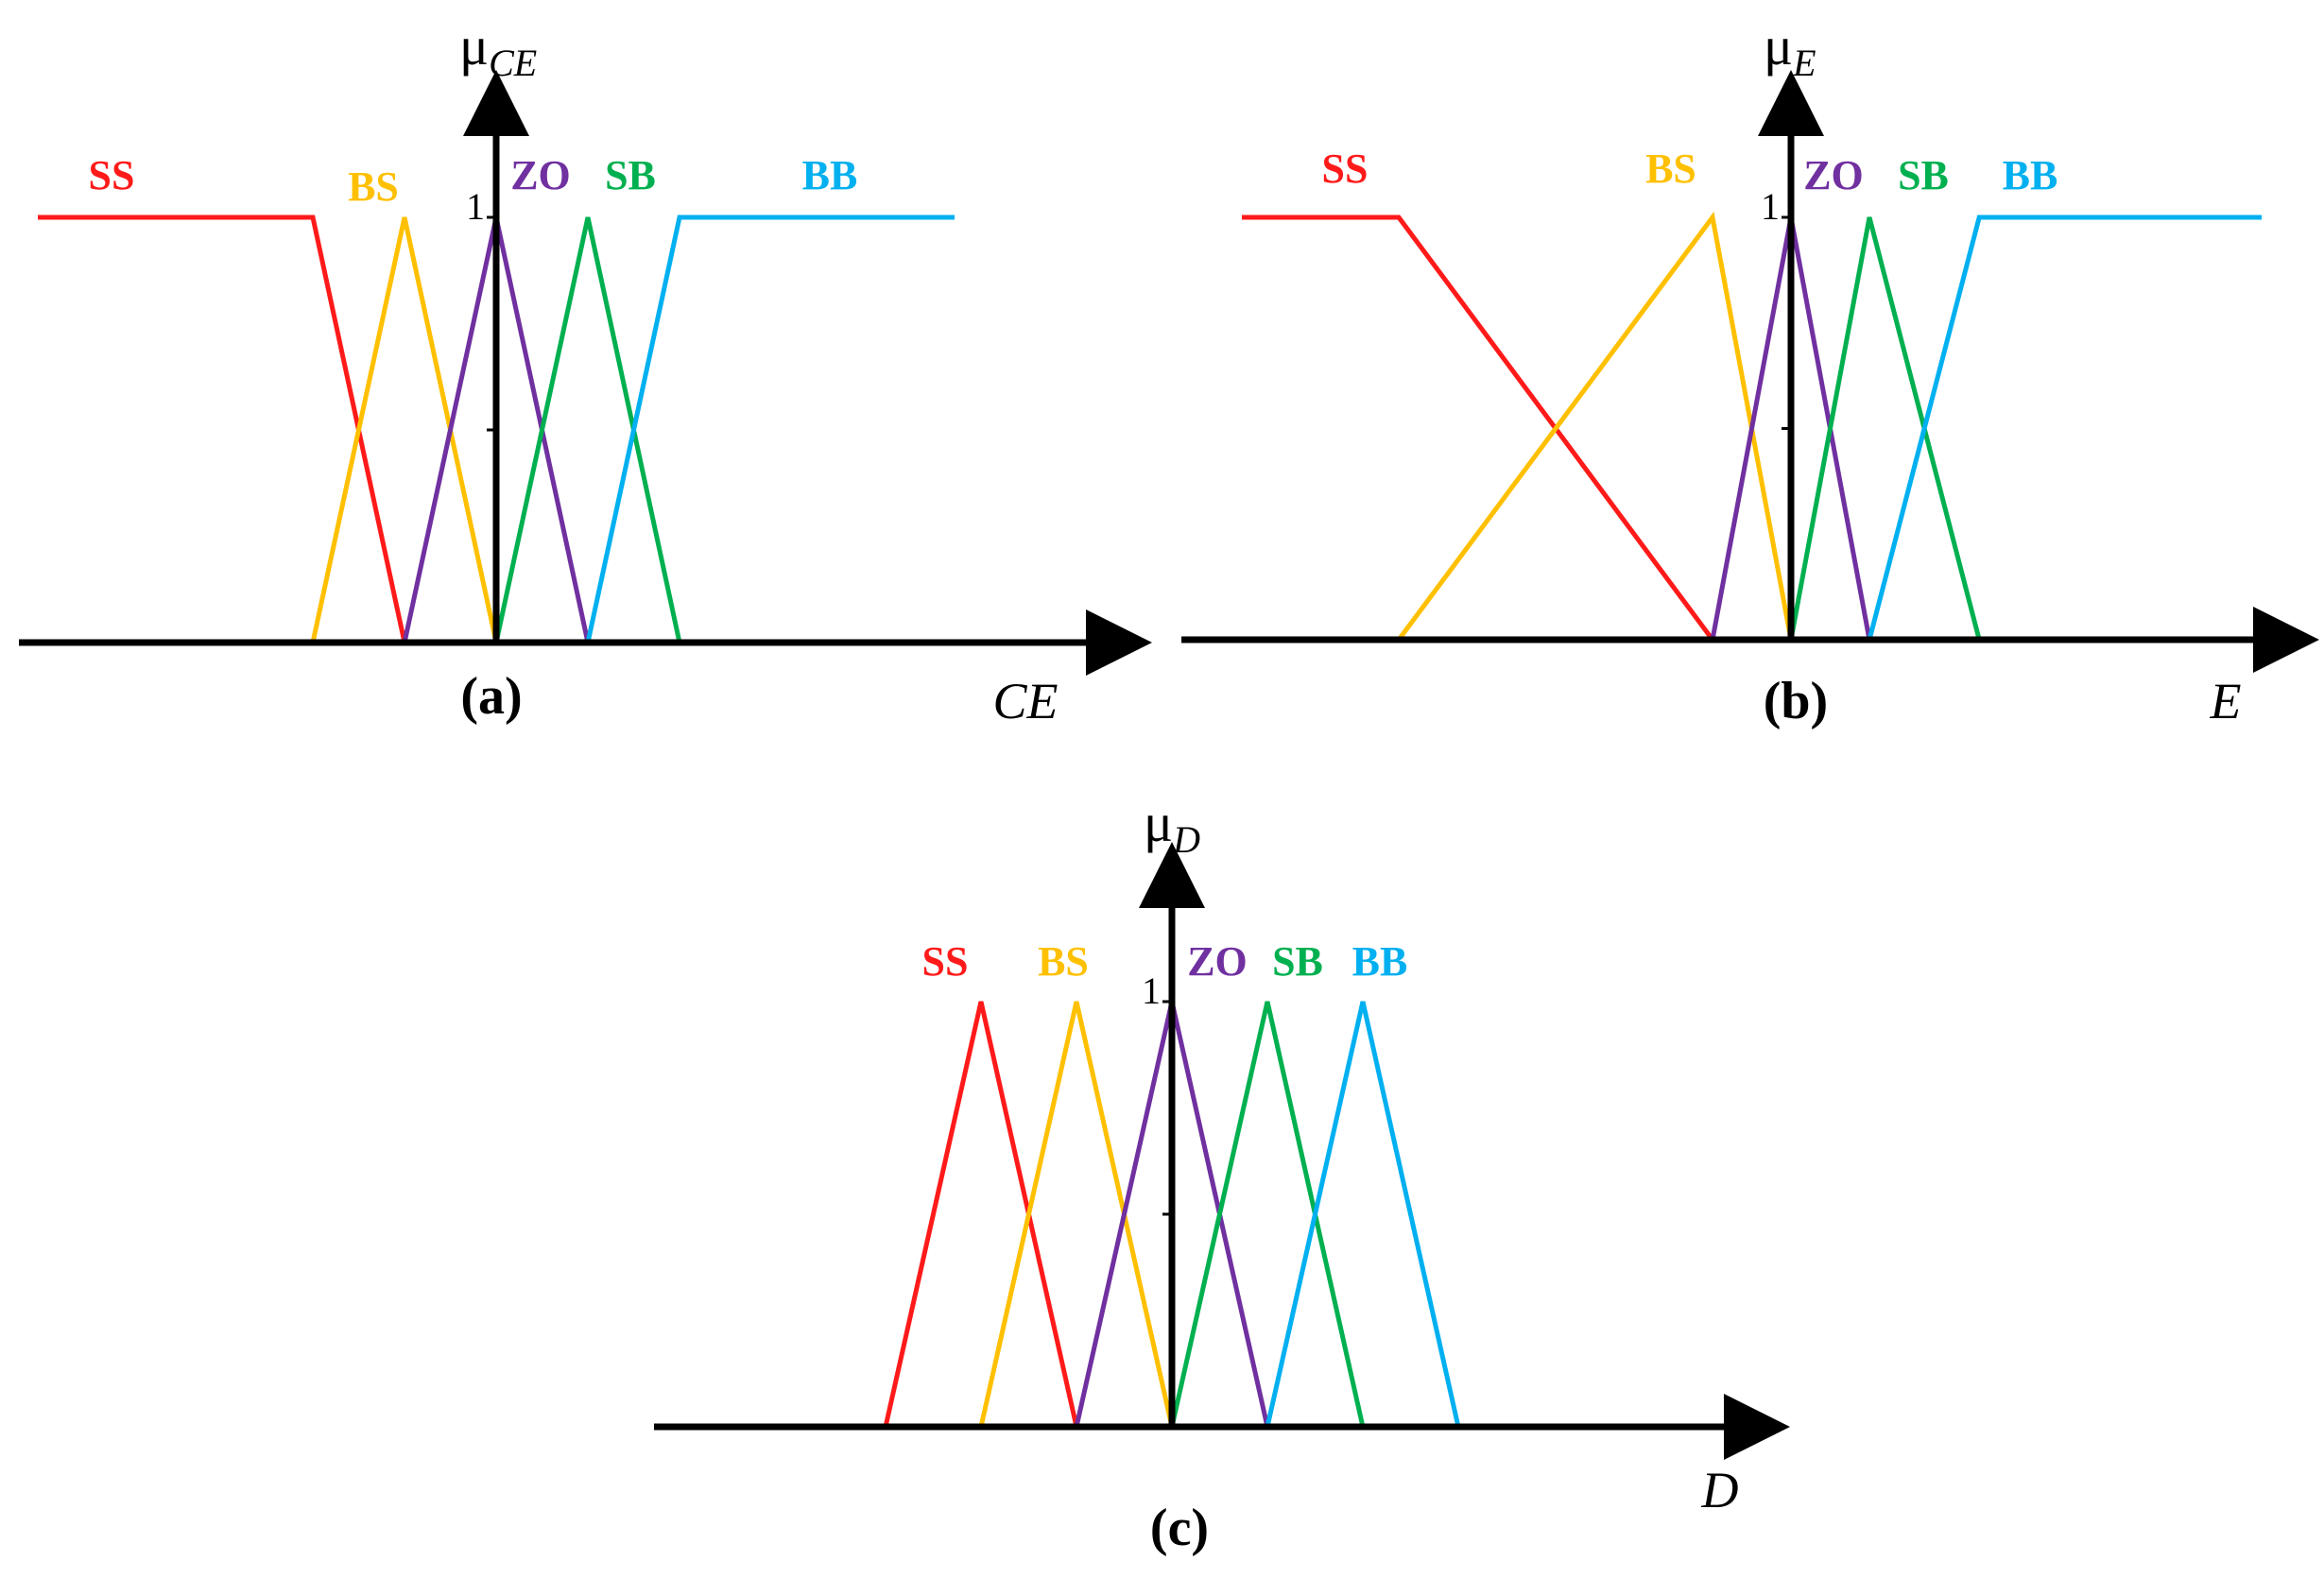 This screenshot has width=2324, height=1578. Describe the element at coordinates (1671, 169) in the screenshot. I see `set-label-b-bs: BS` at that location.